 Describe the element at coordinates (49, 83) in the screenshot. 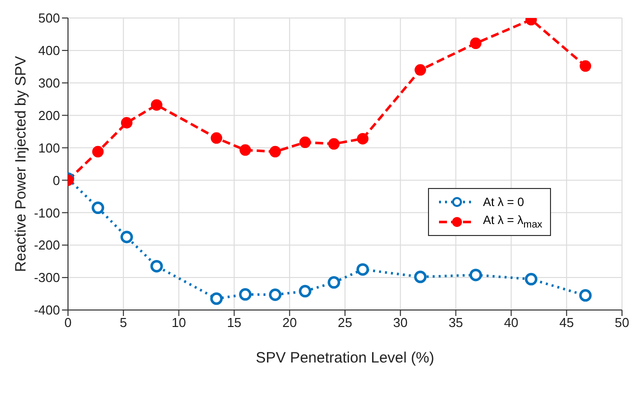

I see `y-tick-label: 300` at that location.